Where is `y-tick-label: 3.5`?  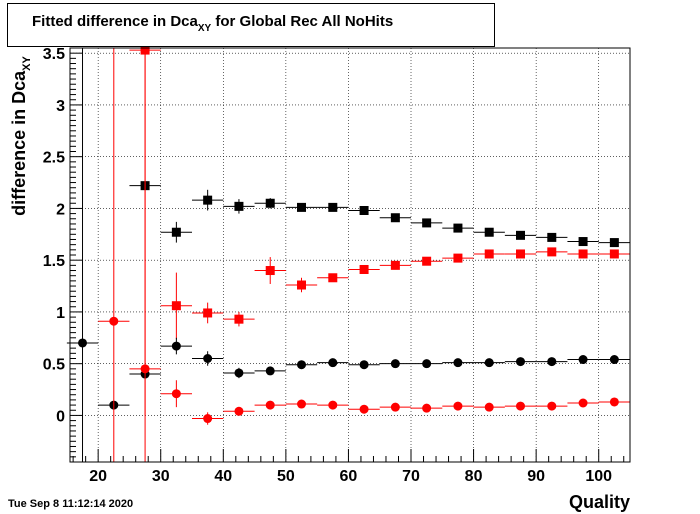
y-tick-label: 3.5 is located at coordinates (54, 54).